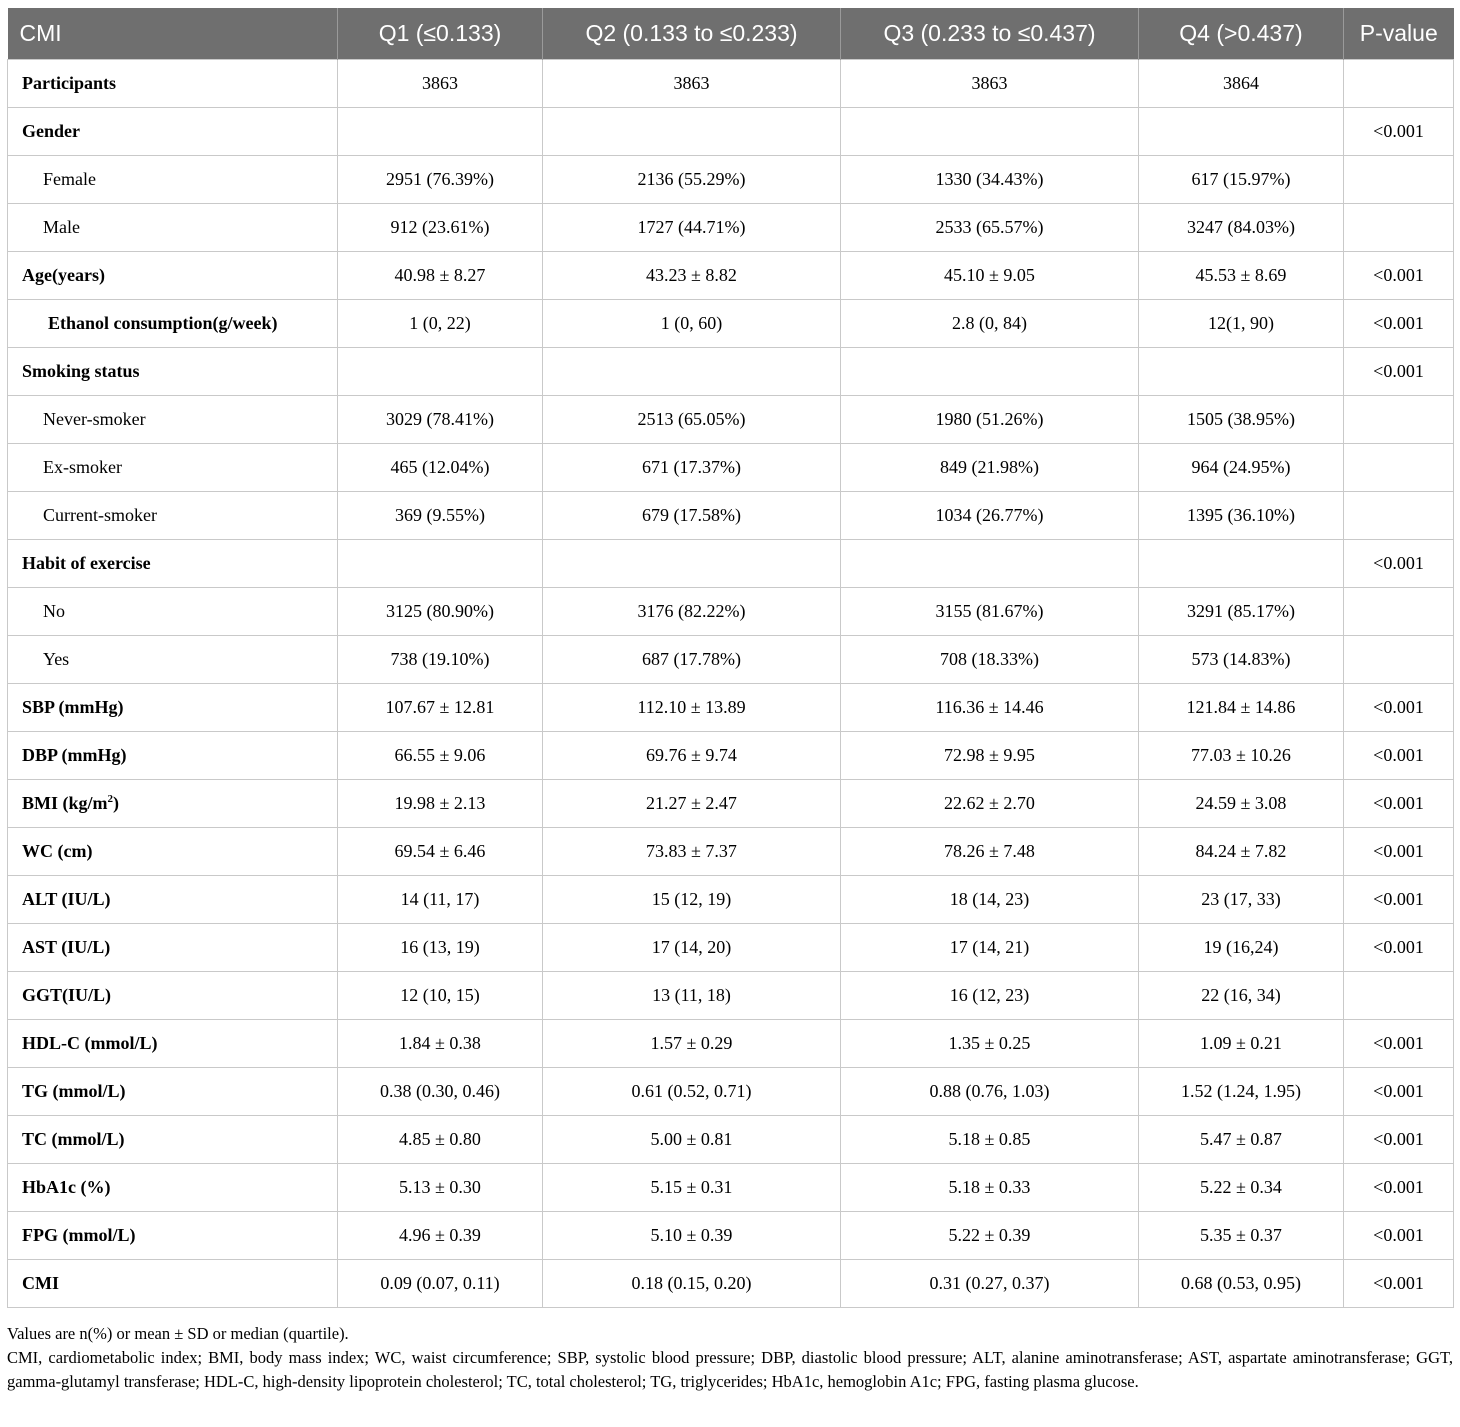 The height and width of the screenshot is (1427, 1460). What do you see at coordinates (989, 275) in the screenshot?
I see `q3-cell: 45.10 ± 9.05` at bounding box center [989, 275].